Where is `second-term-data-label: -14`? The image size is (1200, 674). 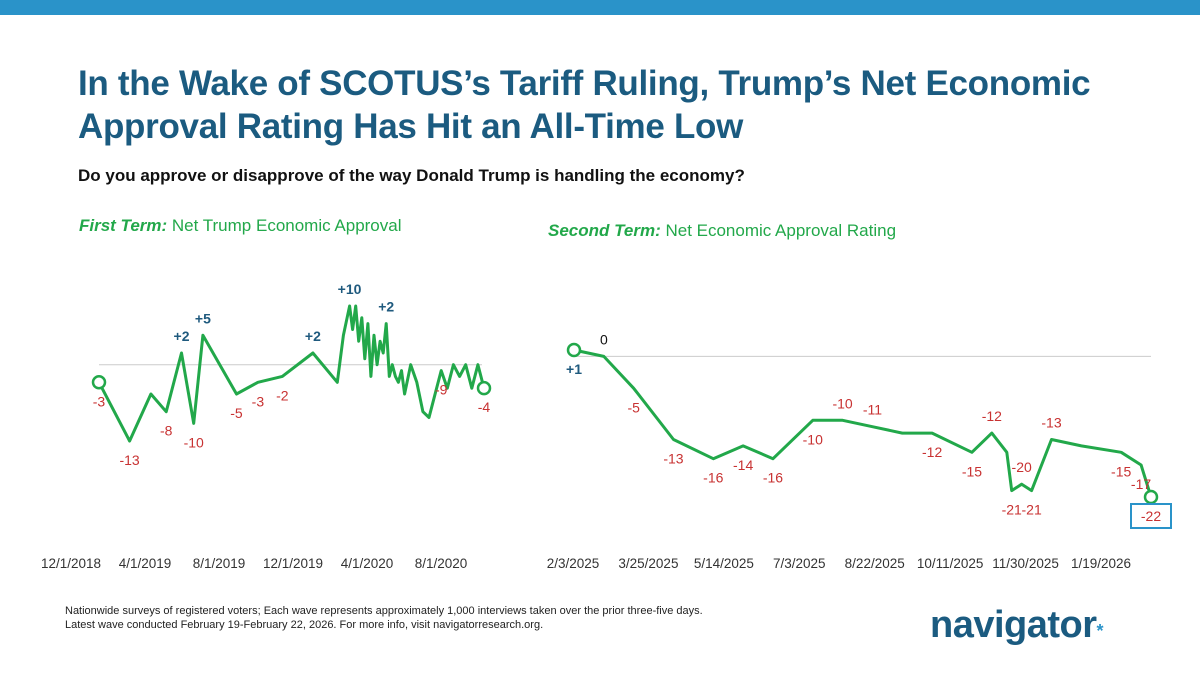
second-term-data-label: -14 is located at coordinates (743, 465).